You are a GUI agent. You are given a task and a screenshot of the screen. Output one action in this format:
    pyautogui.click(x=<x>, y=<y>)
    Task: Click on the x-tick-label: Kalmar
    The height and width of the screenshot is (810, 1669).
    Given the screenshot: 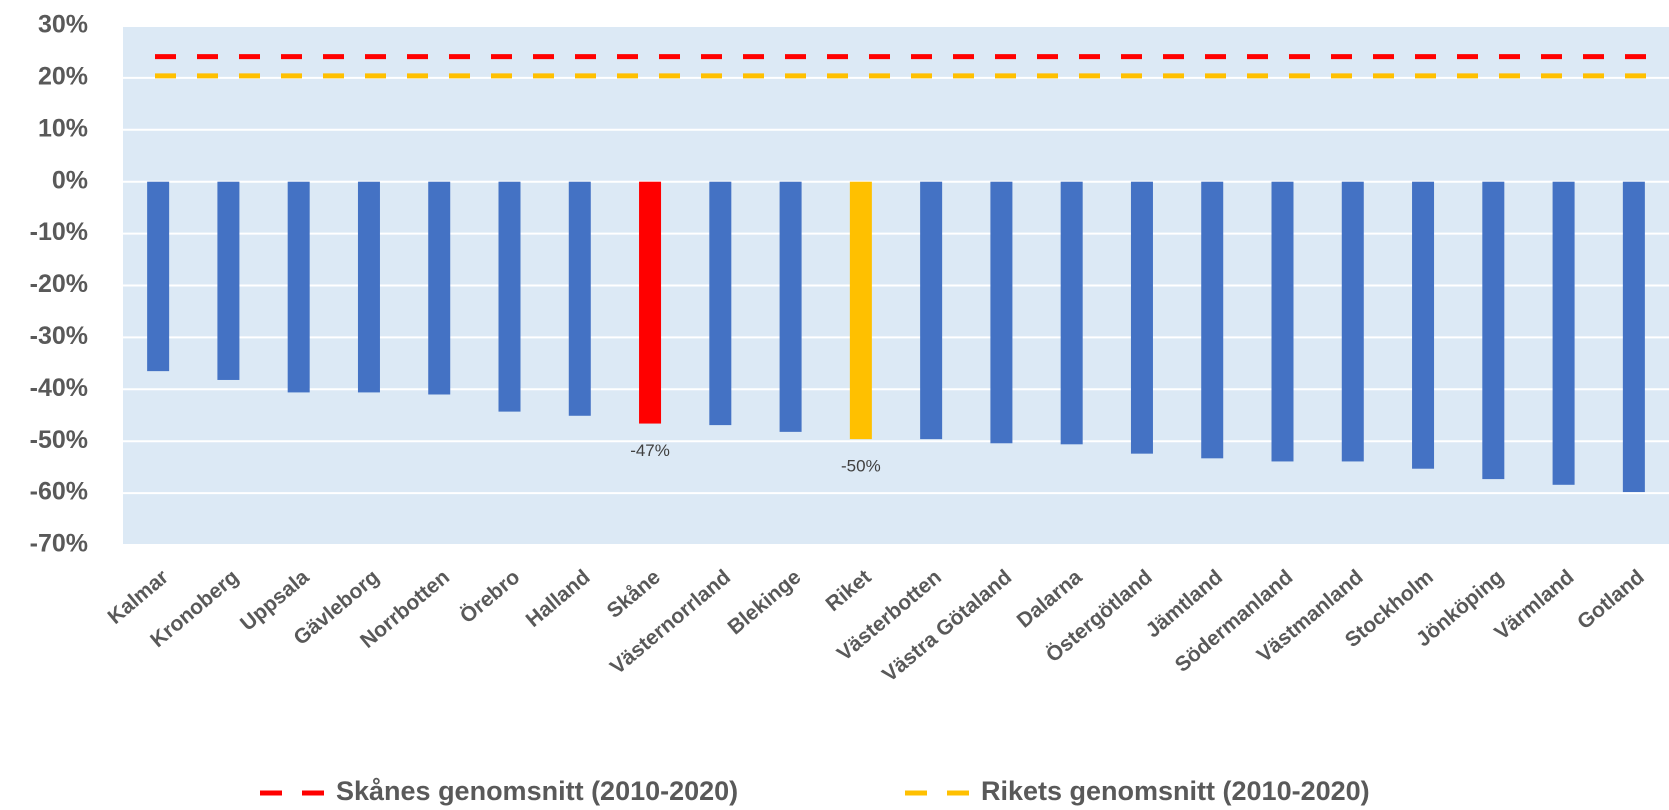 What is the action you would take?
    pyautogui.click(x=138, y=596)
    